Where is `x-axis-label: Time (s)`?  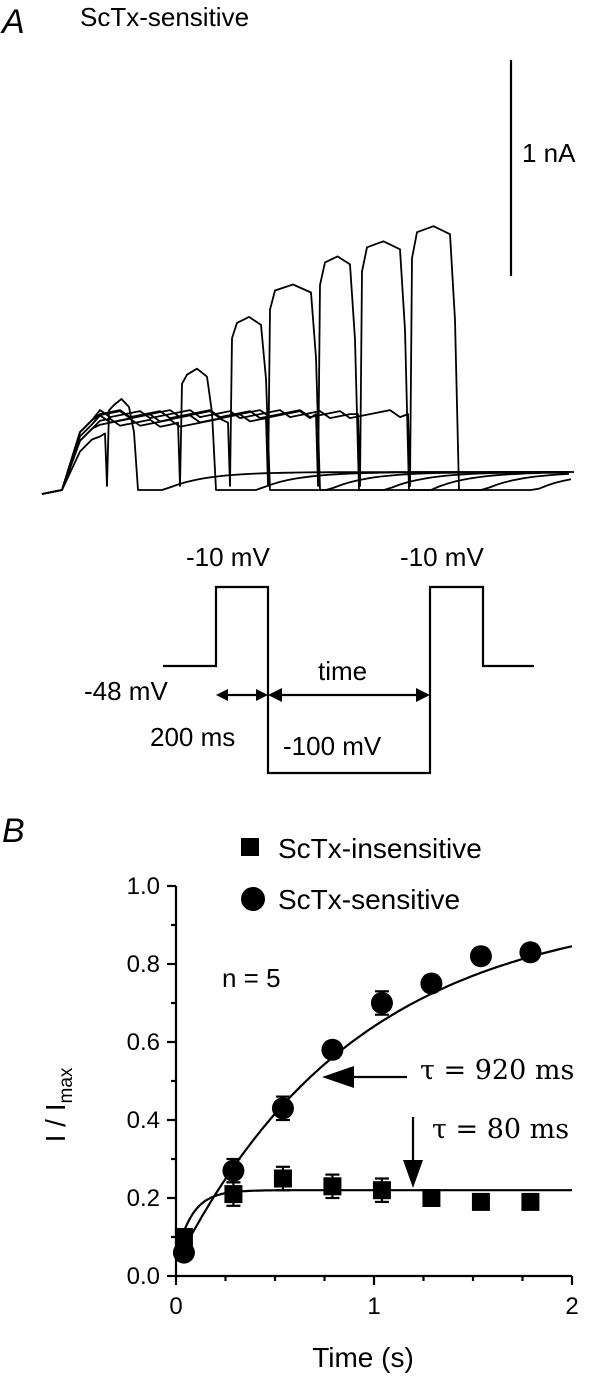
x-axis-label: Time (s) is located at coordinates (363, 1357).